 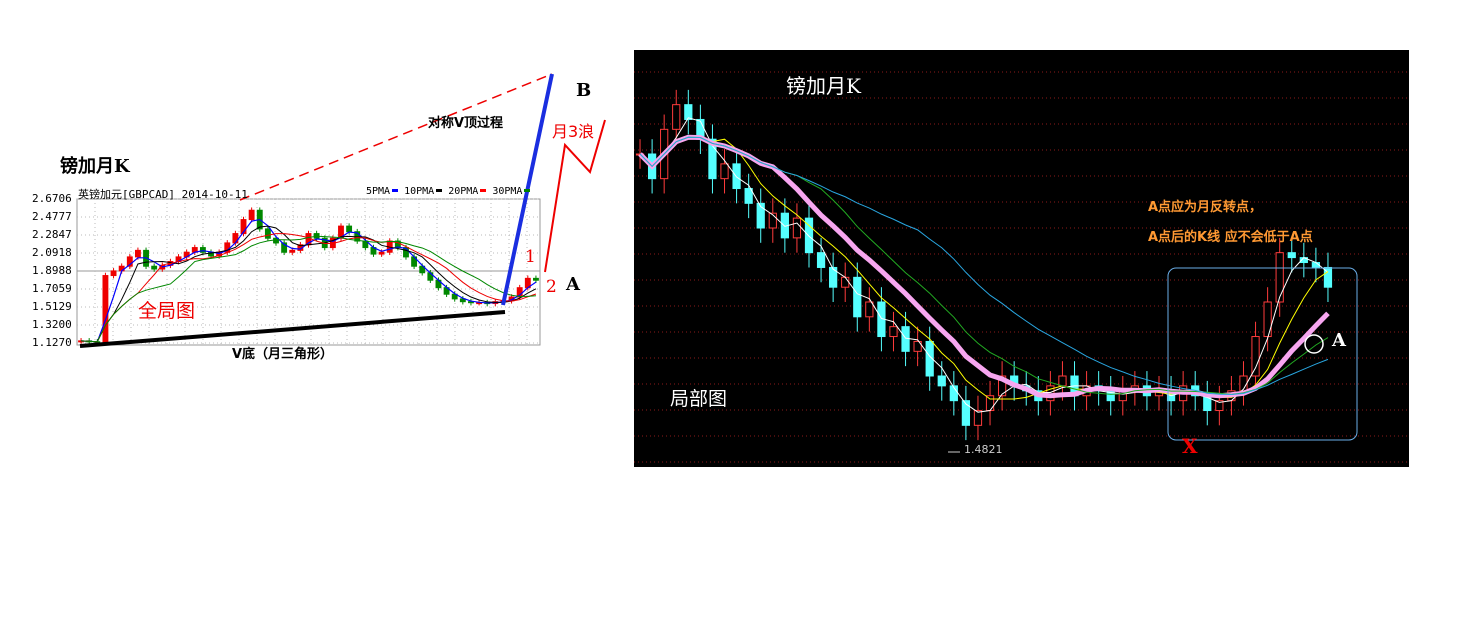 What do you see at coordinates (514, 191) in the screenshot?
I see `legend-item: 30PMA` at bounding box center [514, 191].